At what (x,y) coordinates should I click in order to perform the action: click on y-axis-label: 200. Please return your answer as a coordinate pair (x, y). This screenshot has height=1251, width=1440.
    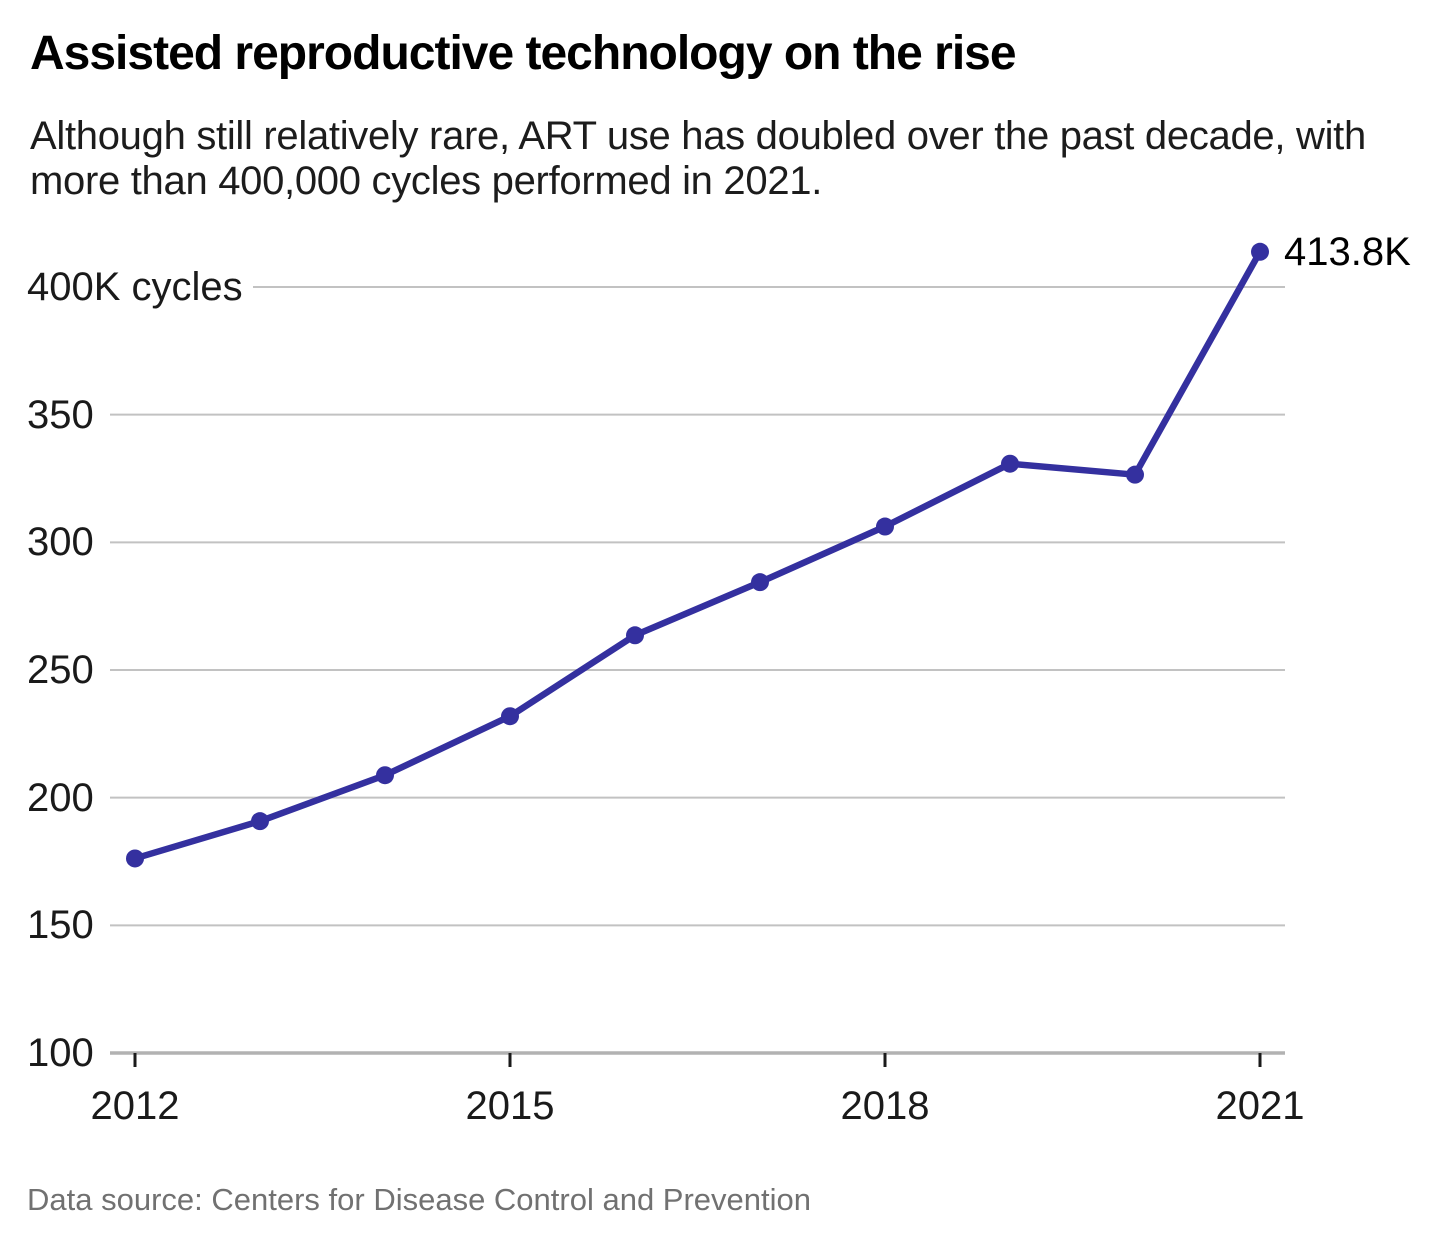
    Looking at the image, I should click on (60, 797).